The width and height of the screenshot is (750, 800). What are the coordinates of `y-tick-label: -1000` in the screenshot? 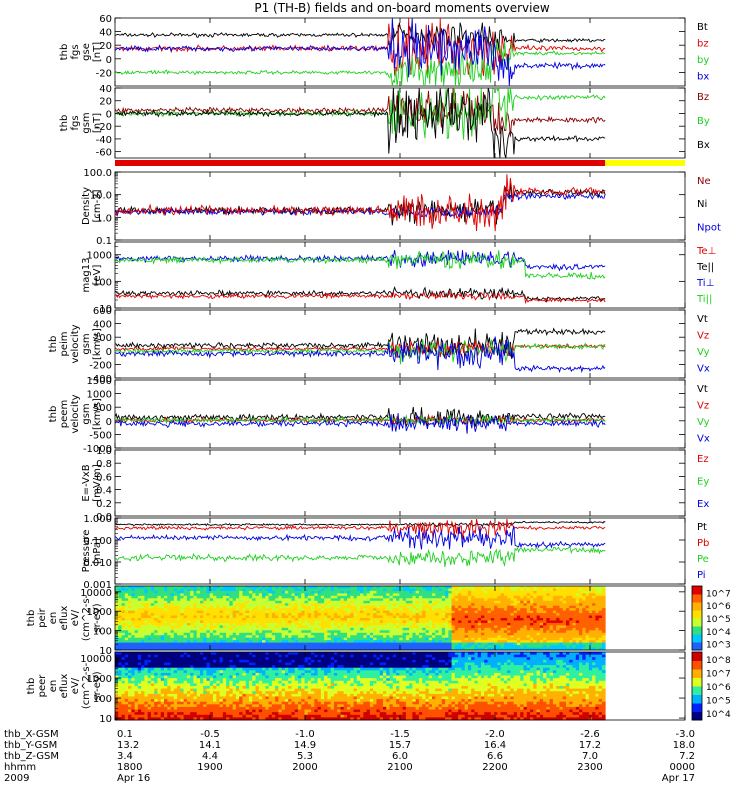 It's located at (97, 449).